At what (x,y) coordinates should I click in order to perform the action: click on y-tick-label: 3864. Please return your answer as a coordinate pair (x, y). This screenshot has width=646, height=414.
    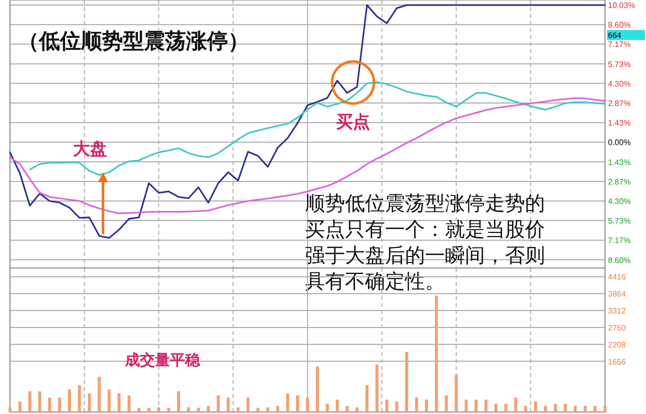
    Looking at the image, I should click on (617, 294).